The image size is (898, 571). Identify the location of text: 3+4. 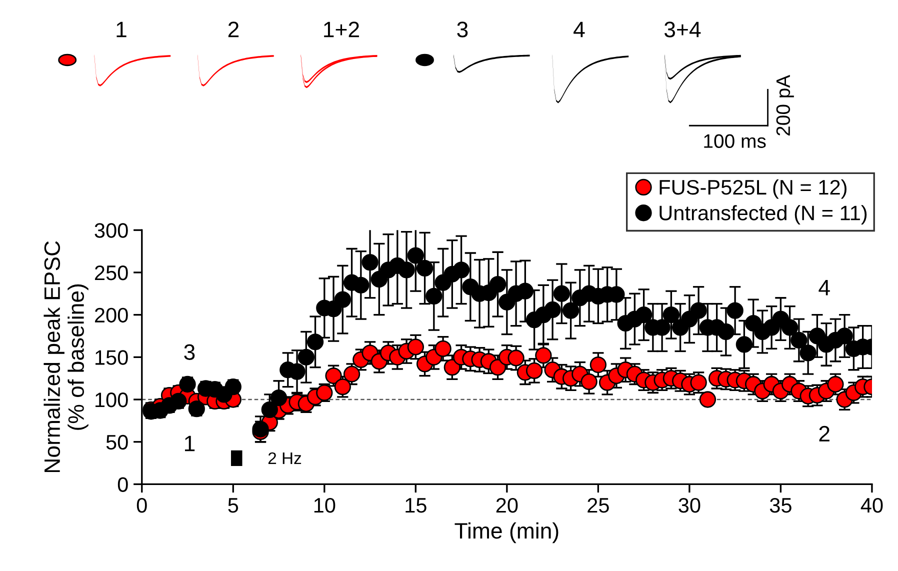
(682, 30).